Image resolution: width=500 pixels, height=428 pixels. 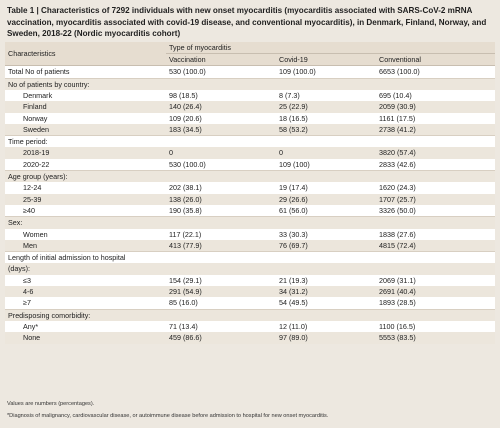 I want to click on cell-covid-19: 19 (17.4), so click(x=326, y=188).